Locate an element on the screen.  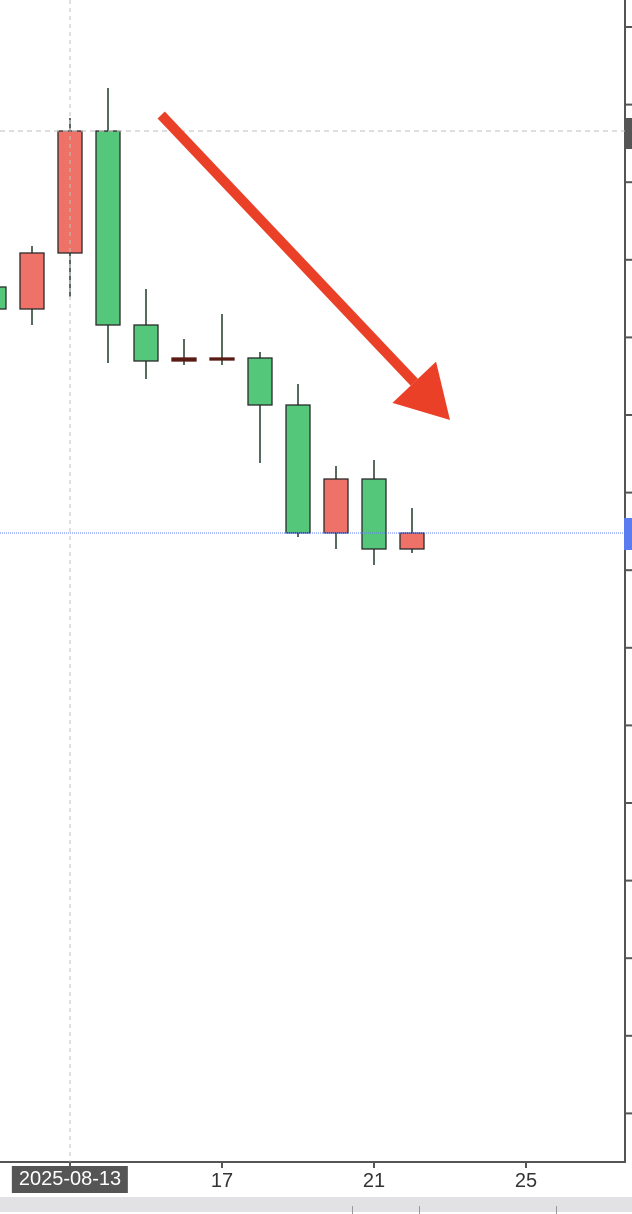
bottom-toolbar is located at coordinates (316, 1205).